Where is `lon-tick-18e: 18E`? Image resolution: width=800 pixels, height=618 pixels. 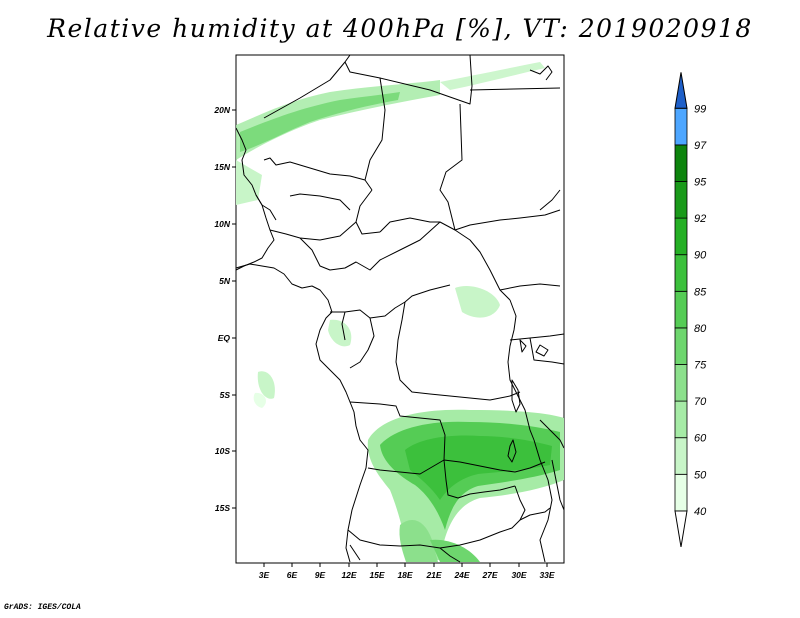
lon-tick-18e: 18E is located at coordinates (404, 575).